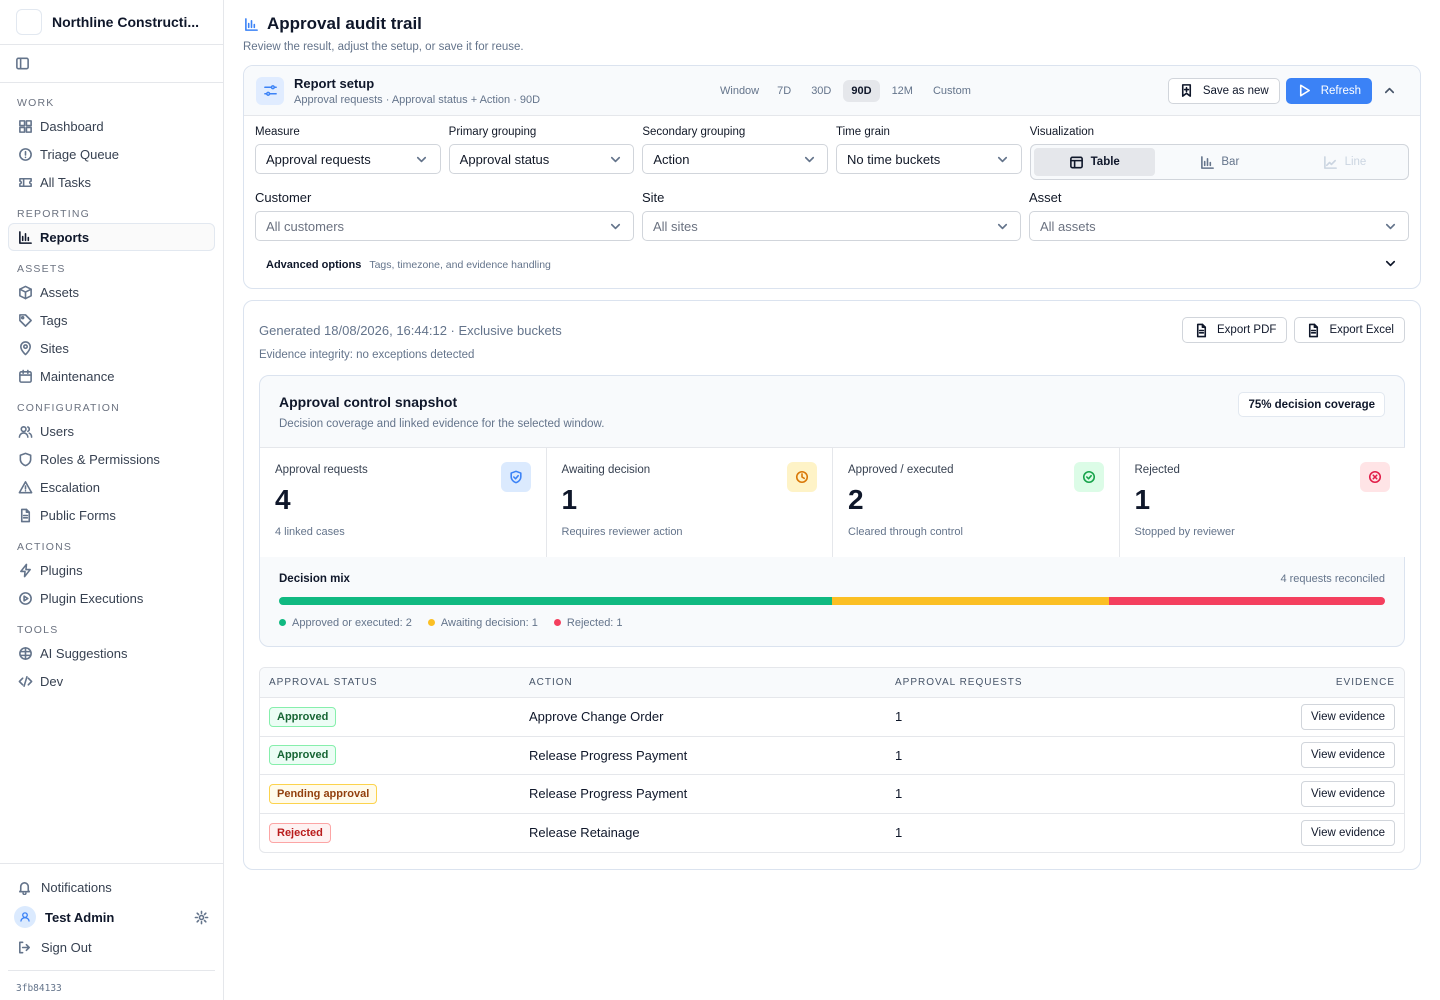 Image resolution: width=1440 pixels, height=1000 pixels. What do you see at coordinates (596, 717) in the screenshot?
I see `action-cell: Approve Change Order` at bounding box center [596, 717].